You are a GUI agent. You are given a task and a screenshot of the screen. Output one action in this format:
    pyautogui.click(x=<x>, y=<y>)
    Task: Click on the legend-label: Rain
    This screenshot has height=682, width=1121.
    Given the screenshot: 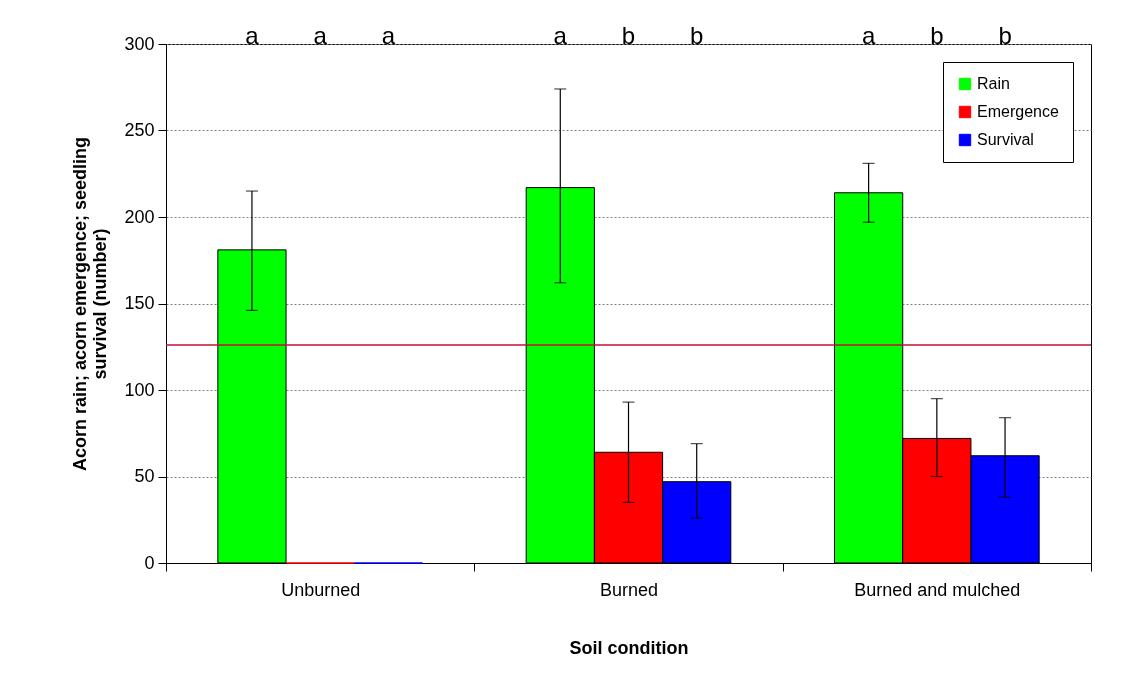 What is the action you would take?
    pyautogui.click(x=993, y=83)
    